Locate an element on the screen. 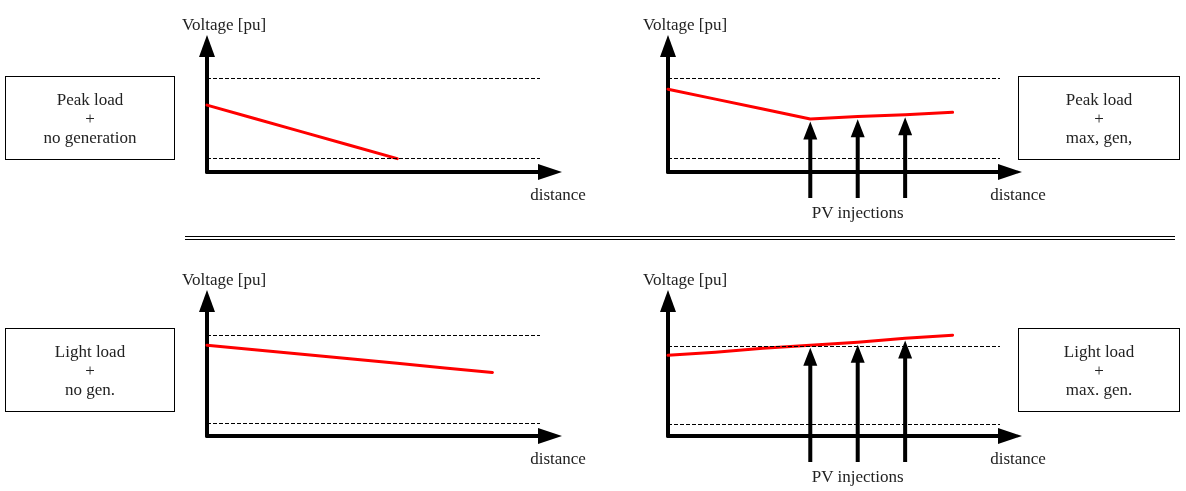 The image size is (1186, 491). text-box: Peak load + max, gen, is located at coordinates (1099, 118).